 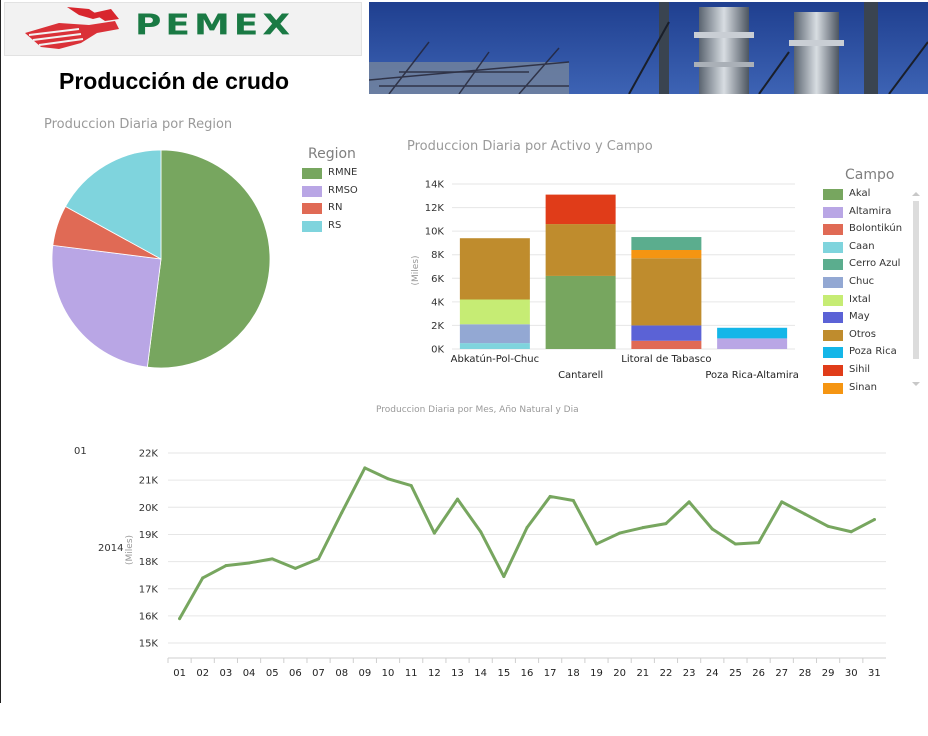 I want to click on pie-legend-title: Region, so click(x=332, y=154).